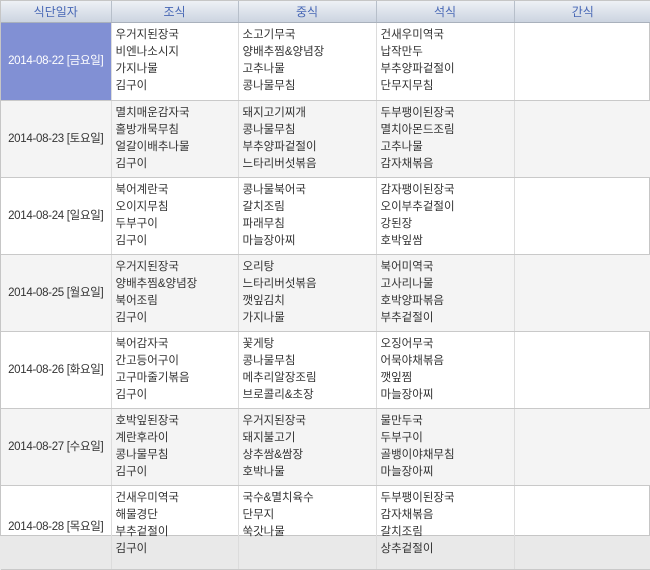 This screenshot has width=650, height=570. Describe the element at coordinates (307, 139) in the screenshot. I see `lunch-cell: 돼지고기찌개 콩나물무침 부추양파겉절이 느타리버섯볶음` at that location.